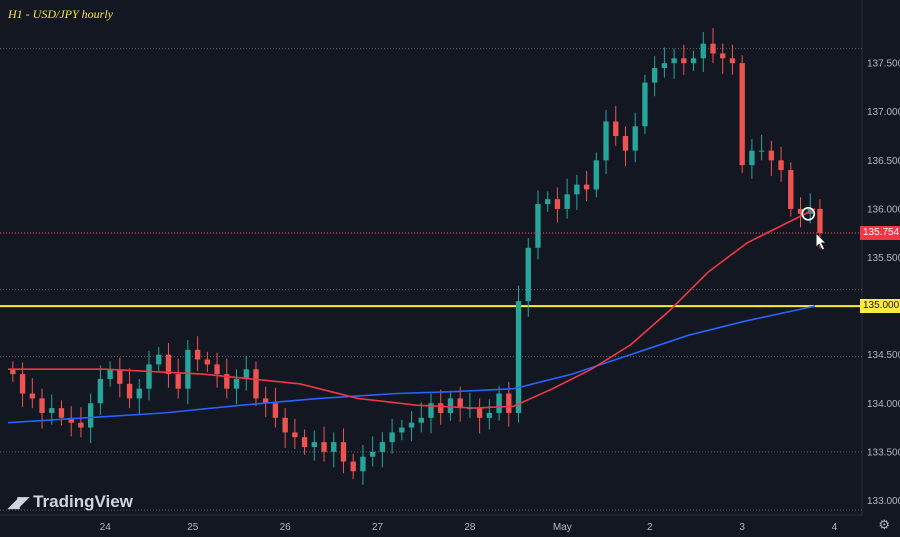 The image size is (900, 537). I want to click on highlight-circle, so click(808, 213).